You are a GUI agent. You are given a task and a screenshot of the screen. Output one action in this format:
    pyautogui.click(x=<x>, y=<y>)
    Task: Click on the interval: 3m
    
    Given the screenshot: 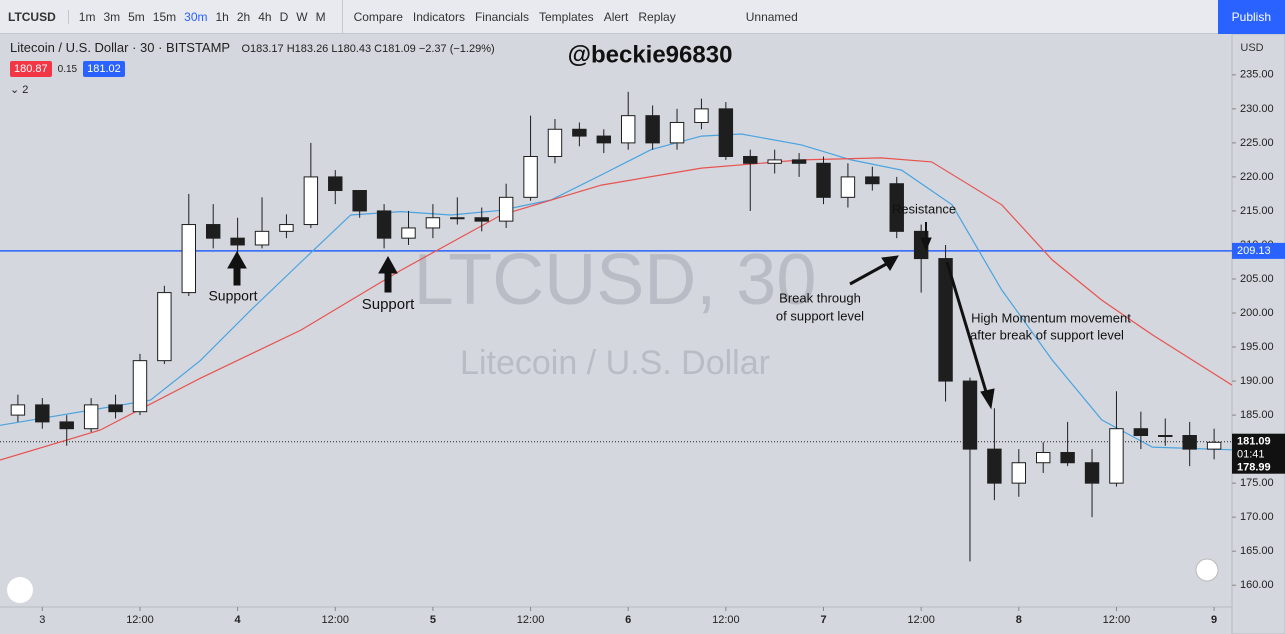 What is the action you would take?
    pyautogui.click(x=112, y=16)
    